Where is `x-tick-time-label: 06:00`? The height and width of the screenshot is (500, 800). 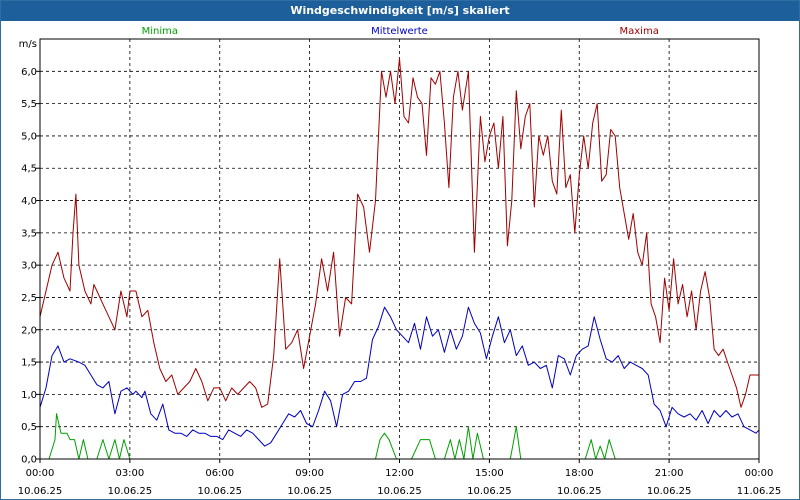 x-tick-time-label: 06:00 is located at coordinates (219, 473).